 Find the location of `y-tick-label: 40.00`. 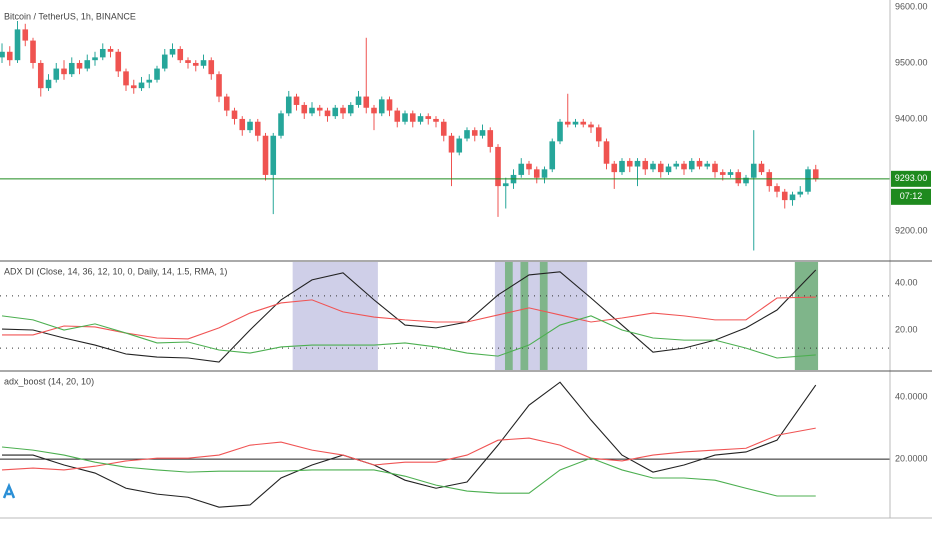

y-tick-label: 40.00 is located at coordinates (906, 282).